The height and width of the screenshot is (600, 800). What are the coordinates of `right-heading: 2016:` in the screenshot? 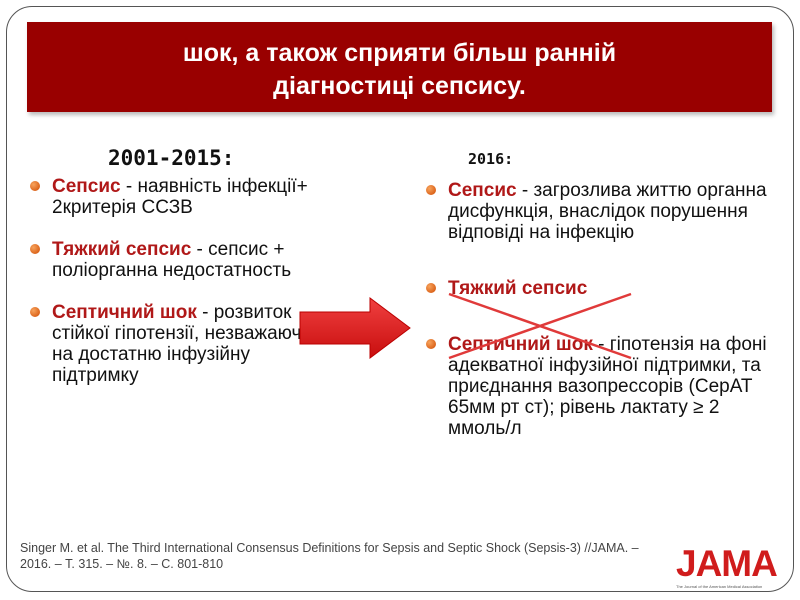 It's located at (491, 159).